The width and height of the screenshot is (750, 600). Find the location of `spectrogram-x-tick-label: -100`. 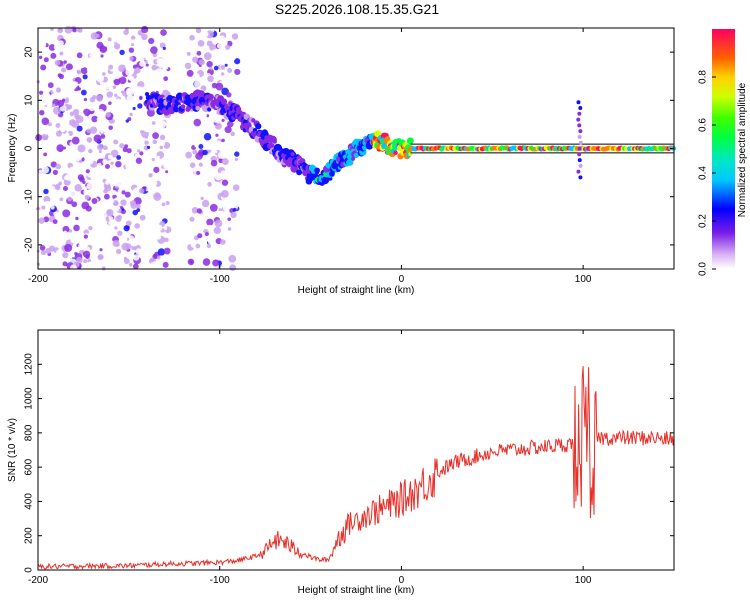

spectrogram-x-tick-label: -100 is located at coordinates (220, 279).